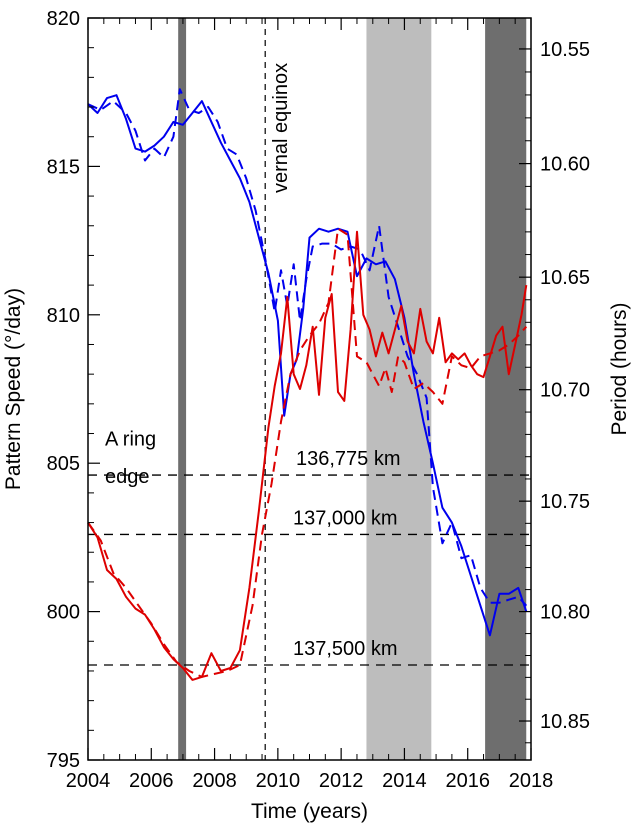 The image size is (637, 825). Describe the element at coordinates (63, 316) in the screenshot. I see `y-tick-label-3: 810` at that location.